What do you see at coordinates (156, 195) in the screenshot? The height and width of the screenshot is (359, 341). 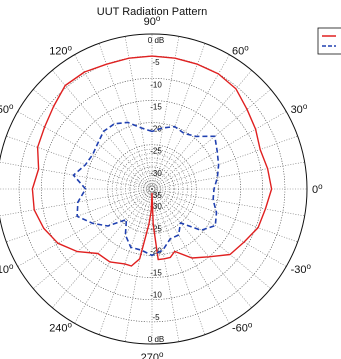 I see `radial-tick-label: -35` at bounding box center [156, 195].